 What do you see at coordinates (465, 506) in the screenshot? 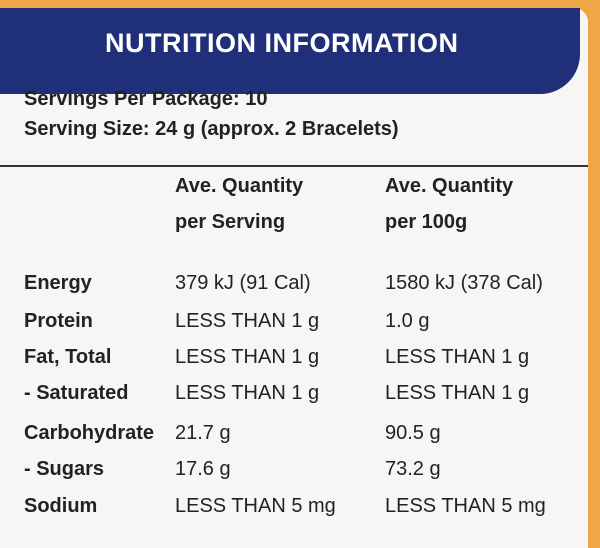
I see `per-100g-value: LESS THAN 5 mg` at bounding box center [465, 506].